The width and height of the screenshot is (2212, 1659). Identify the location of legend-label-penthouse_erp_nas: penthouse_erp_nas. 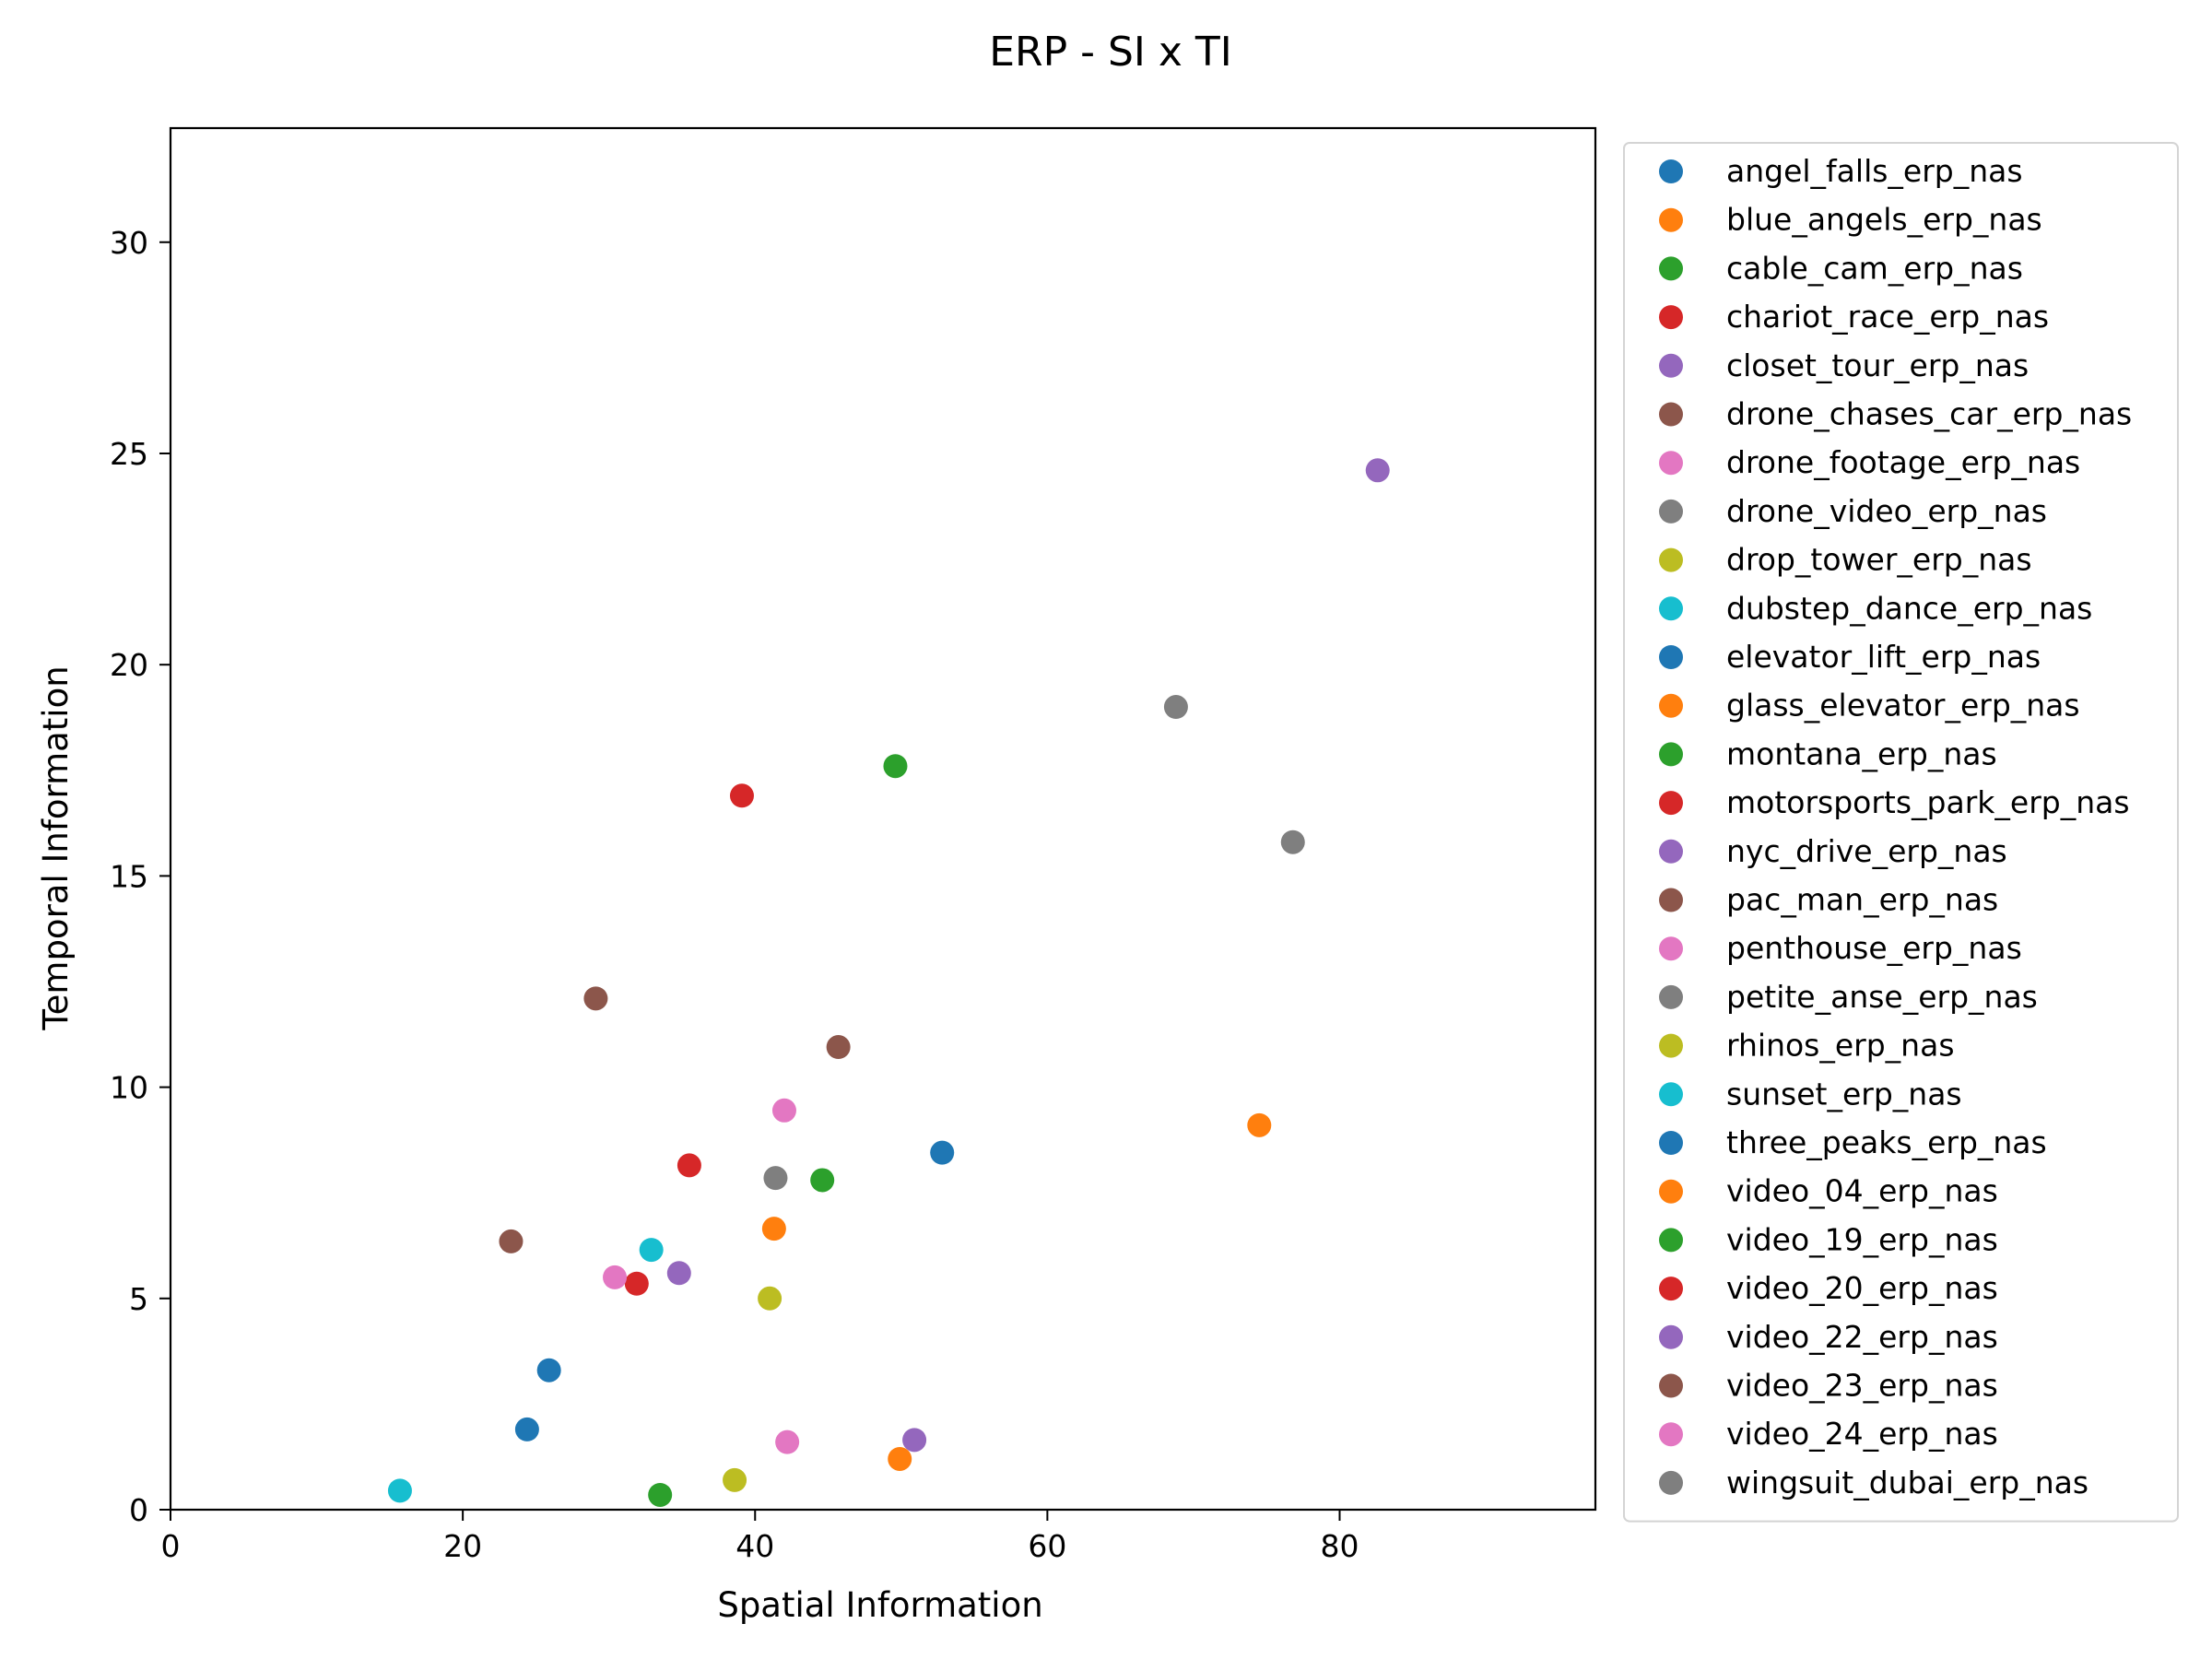
(1874, 948).